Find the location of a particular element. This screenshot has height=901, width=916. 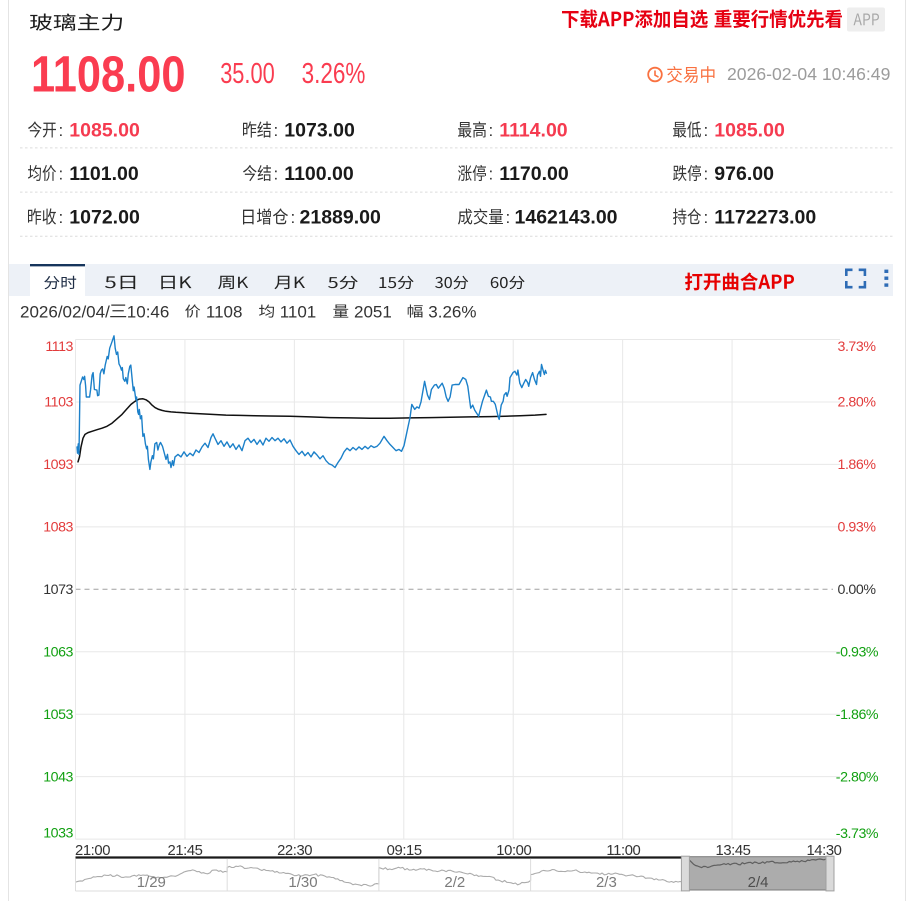

svg-text: 2.80% is located at coordinates (857, 403).